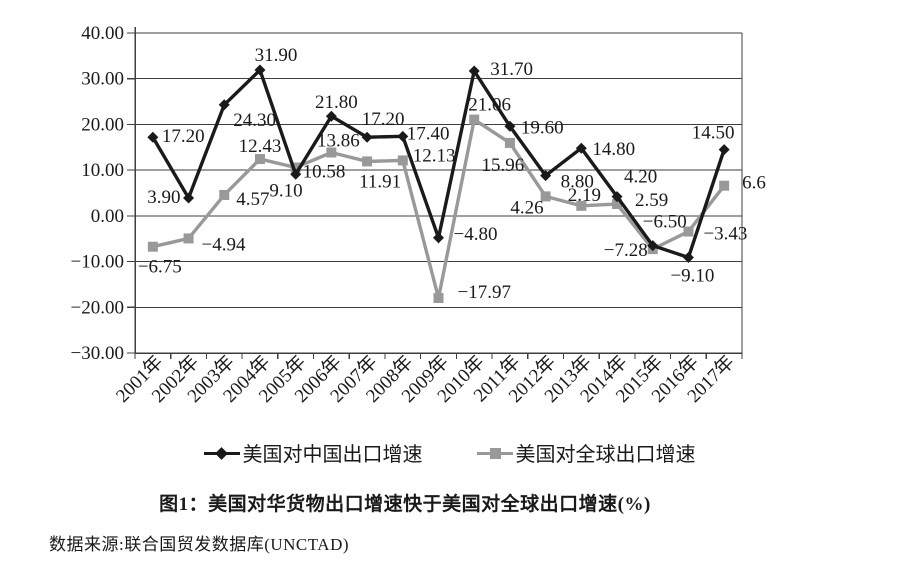 This screenshot has height=567, width=899. What do you see at coordinates (163, 197) in the screenshot?
I see `data-label: 3.90` at bounding box center [163, 197].